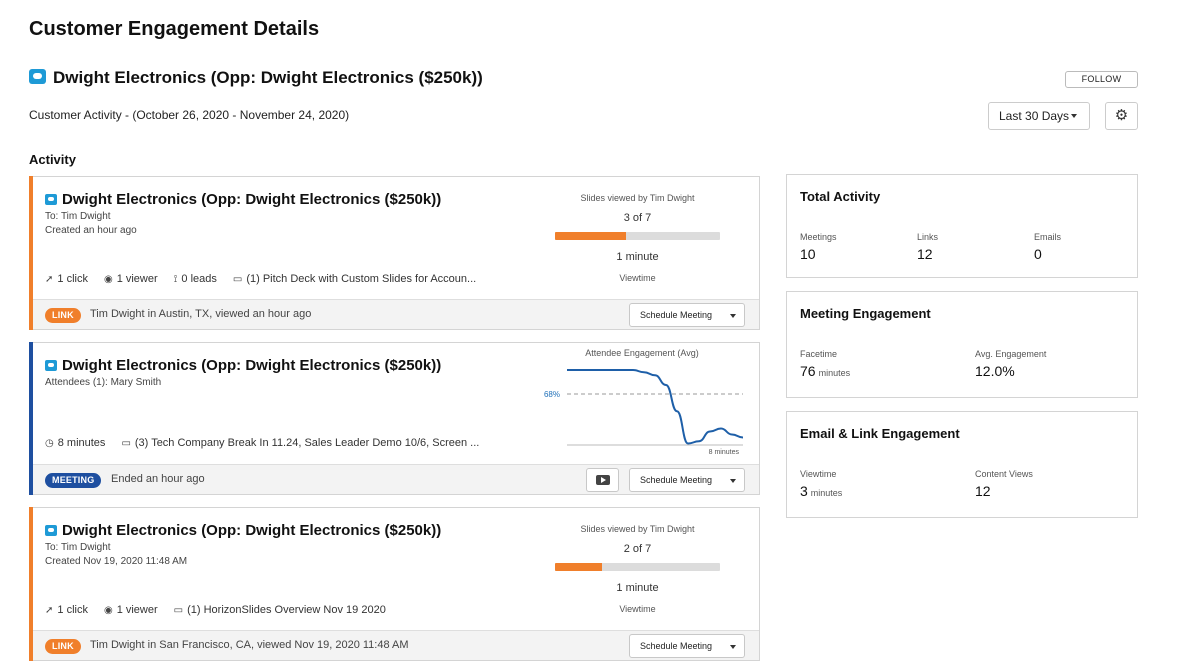 The width and height of the screenshot is (1200, 668). I want to click on activity-card-meeting: Dwight Electronics (Opp, so click(394, 418).